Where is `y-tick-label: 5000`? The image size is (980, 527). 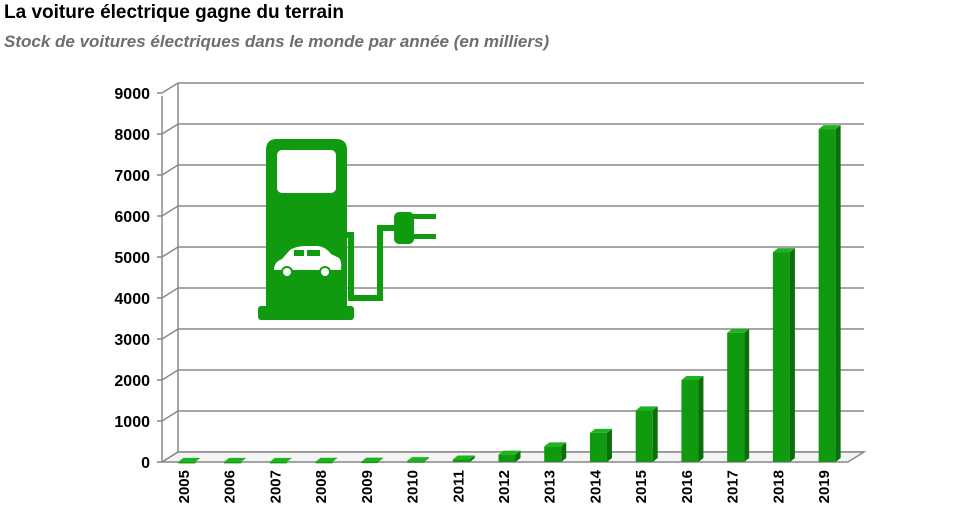
y-tick-label: 5000 is located at coordinates (132, 258).